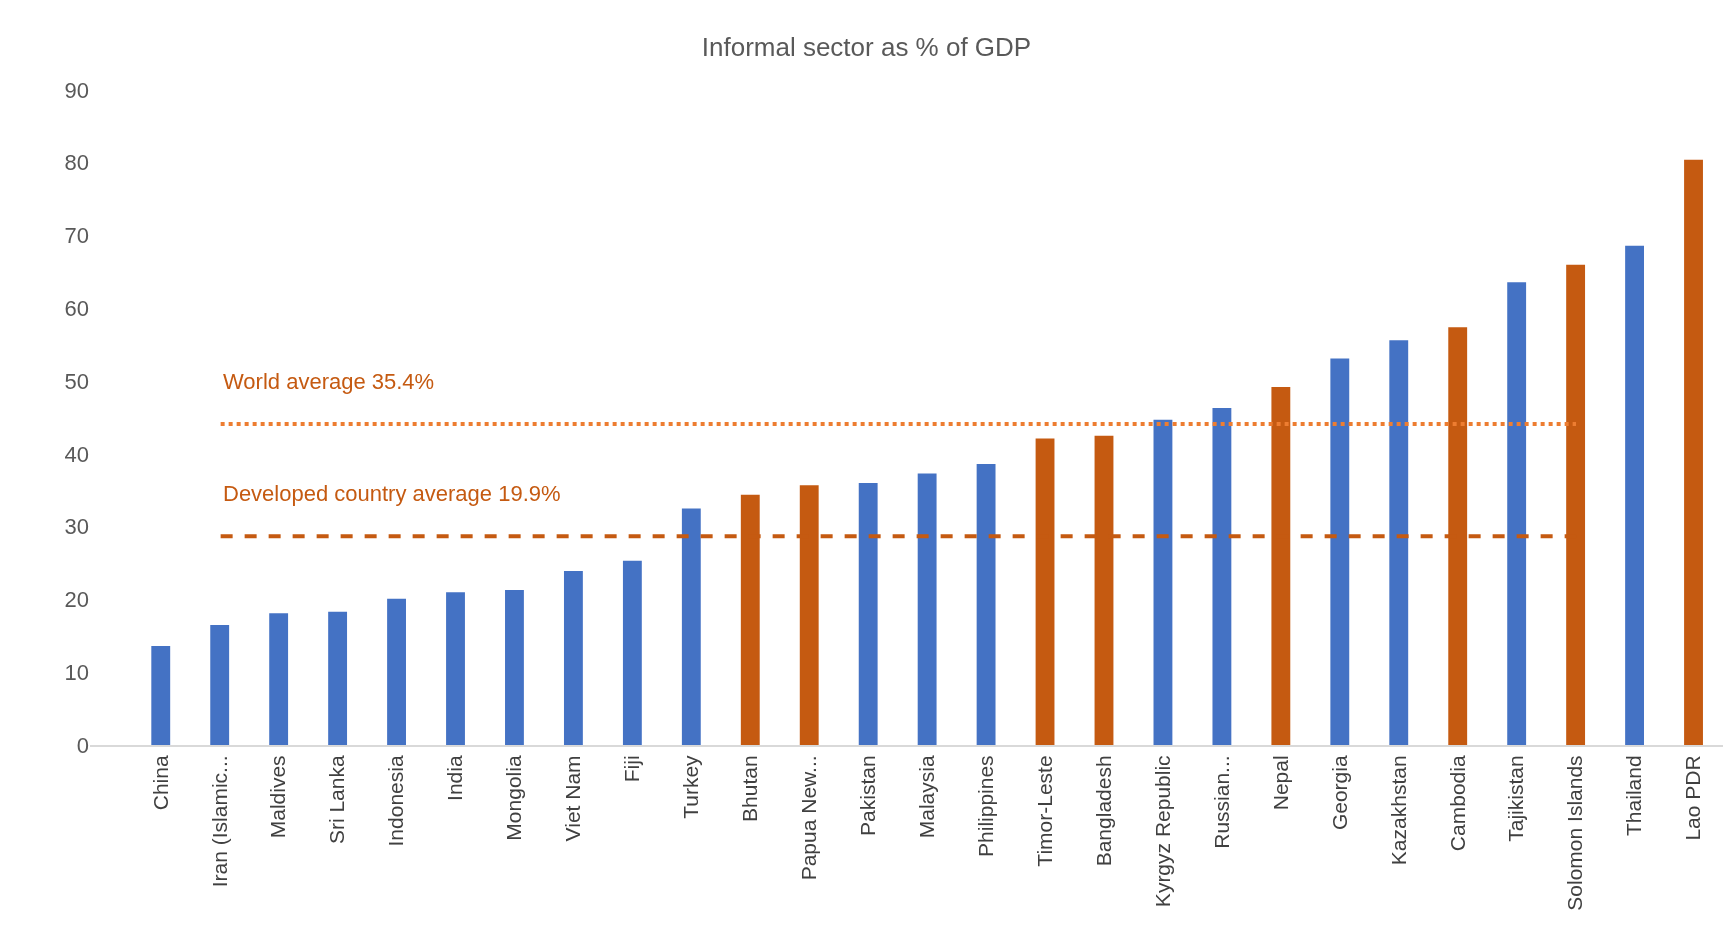 This screenshot has height=935, width=1733. Describe the element at coordinates (514, 798) in the screenshot. I see `x-tick-label: Mongolia` at that location.